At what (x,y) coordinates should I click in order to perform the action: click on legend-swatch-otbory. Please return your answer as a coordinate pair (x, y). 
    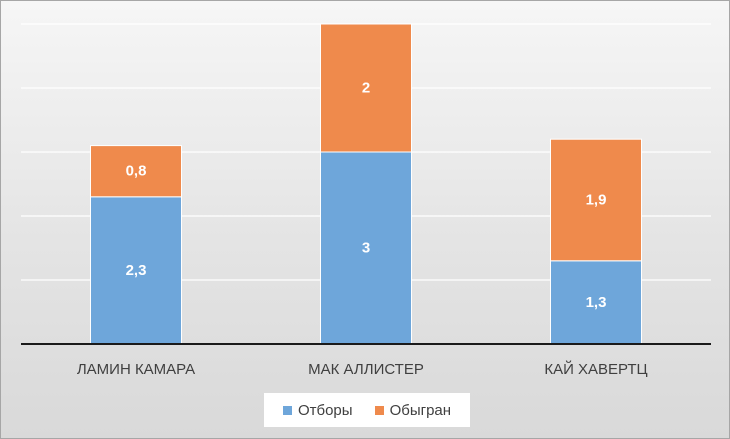
    Looking at the image, I should click on (287, 410).